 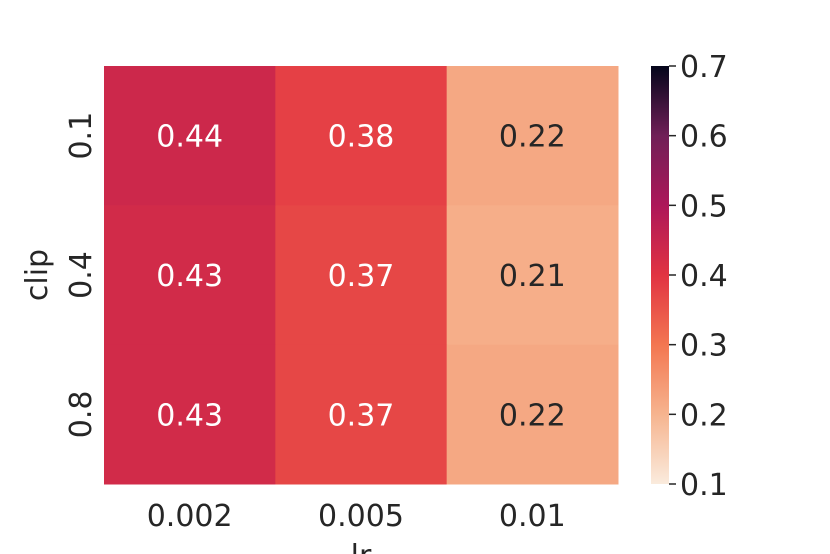 What do you see at coordinates (704, 415) in the screenshot?
I see `colorbar-tick-label: 0.2` at bounding box center [704, 415].